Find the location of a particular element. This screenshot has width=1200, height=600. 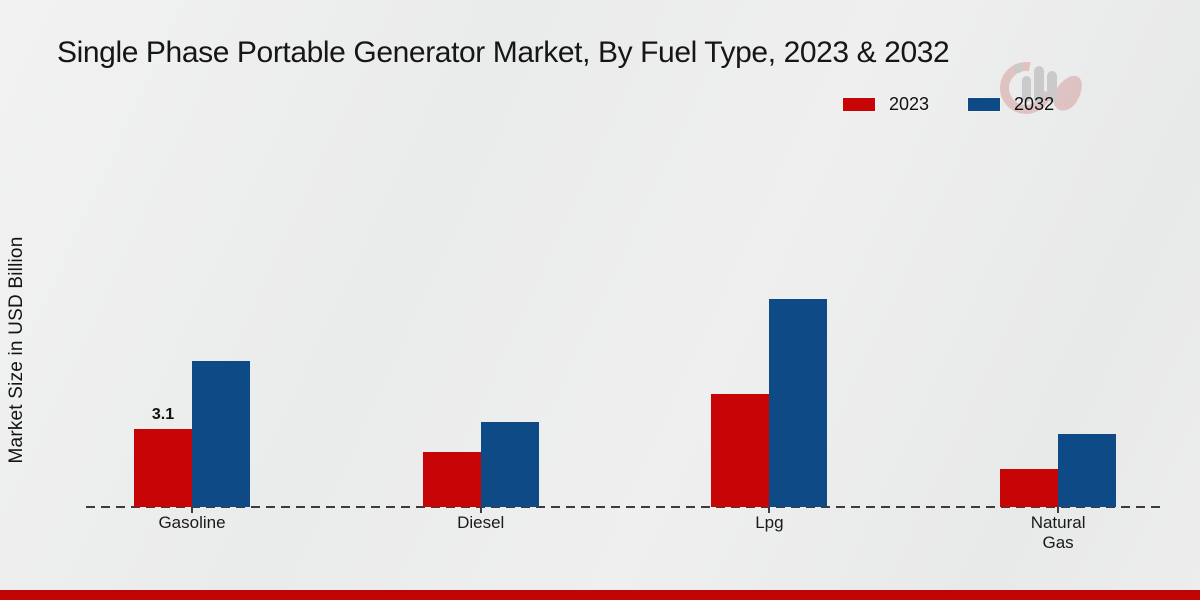

category-label-gasoline: Gasoline is located at coordinates (192, 522).